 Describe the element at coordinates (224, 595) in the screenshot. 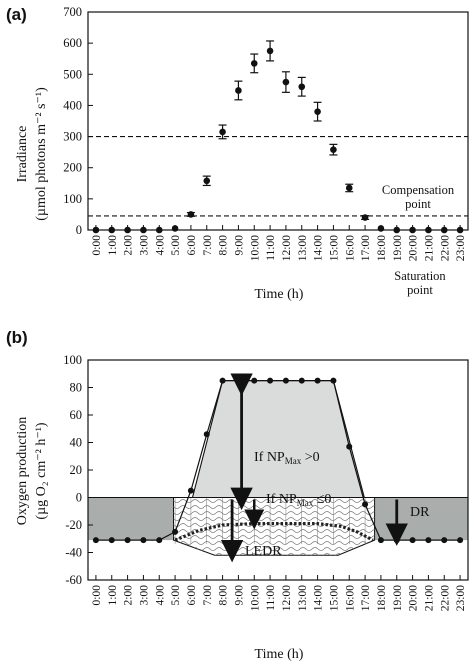

I see `panel-b-x-tick-label: 8:00` at that location.